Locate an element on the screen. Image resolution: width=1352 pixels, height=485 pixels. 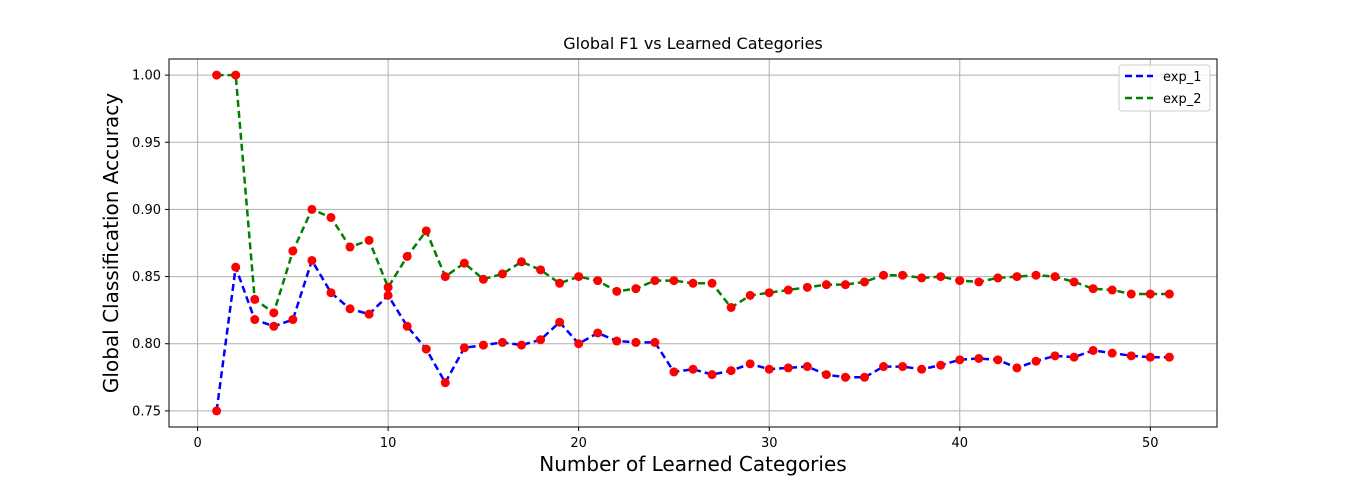
y-tick-label: 1.00 is located at coordinates (146, 76).